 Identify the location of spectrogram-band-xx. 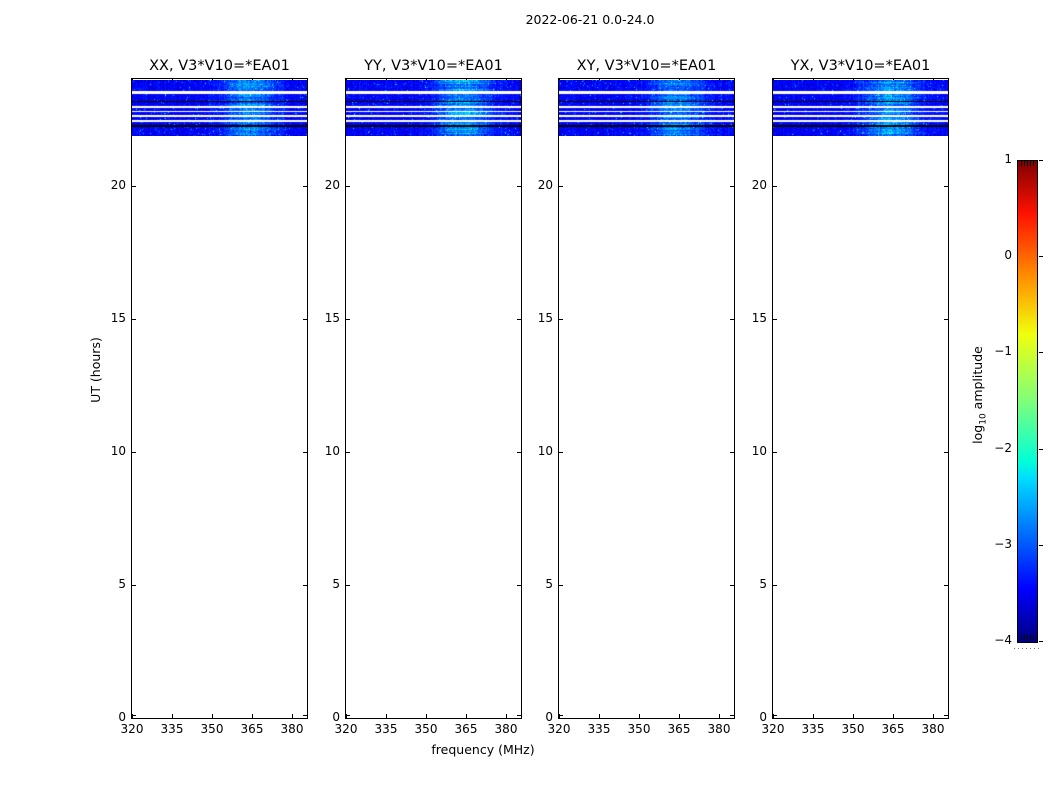
(219, 108).